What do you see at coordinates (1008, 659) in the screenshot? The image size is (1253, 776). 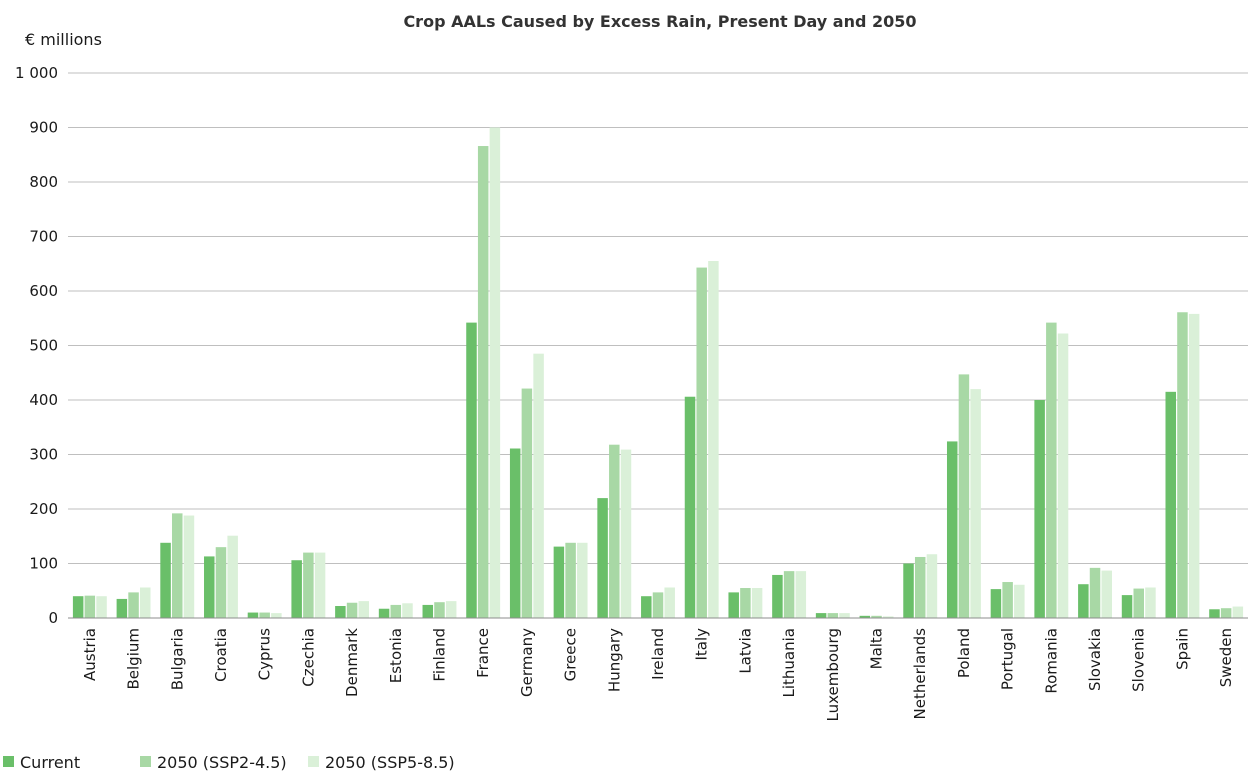 I see `x-tick-label-portugal: Portugal` at bounding box center [1008, 659].